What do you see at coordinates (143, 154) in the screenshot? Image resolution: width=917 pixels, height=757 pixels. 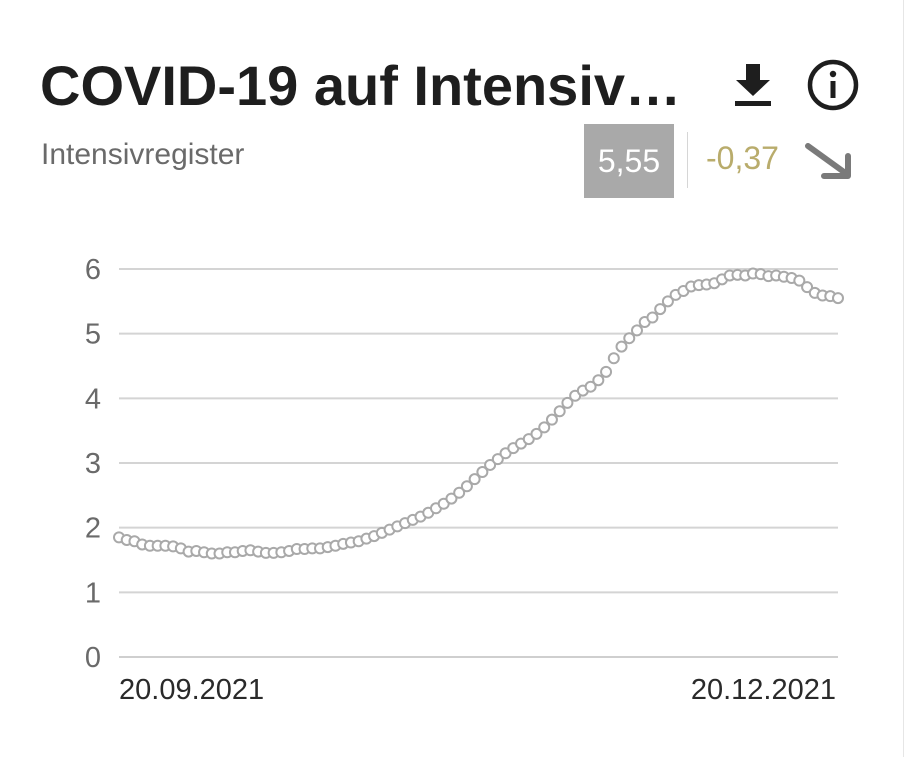 I see `widget-subtitle: Intensivregister` at bounding box center [143, 154].